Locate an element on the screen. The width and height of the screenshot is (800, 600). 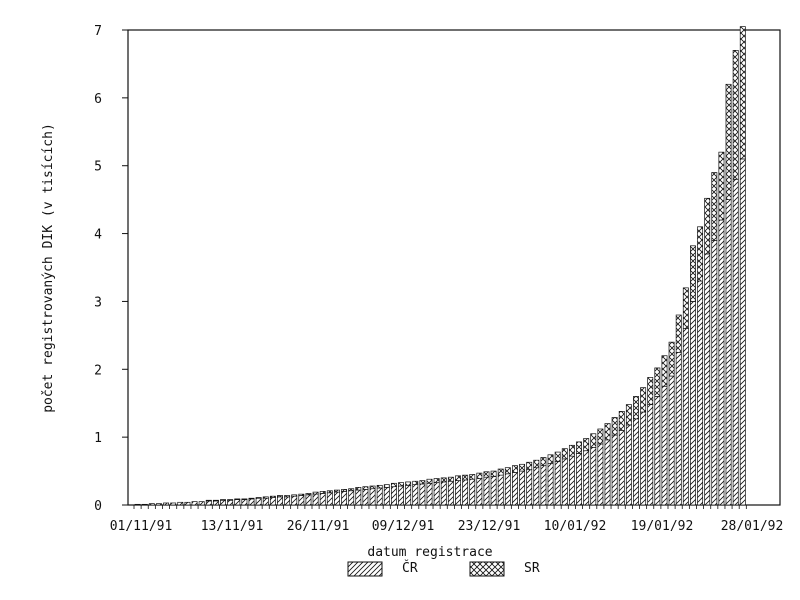
x-tick-label: 01/11/91 is located at coordinates (141, 526).